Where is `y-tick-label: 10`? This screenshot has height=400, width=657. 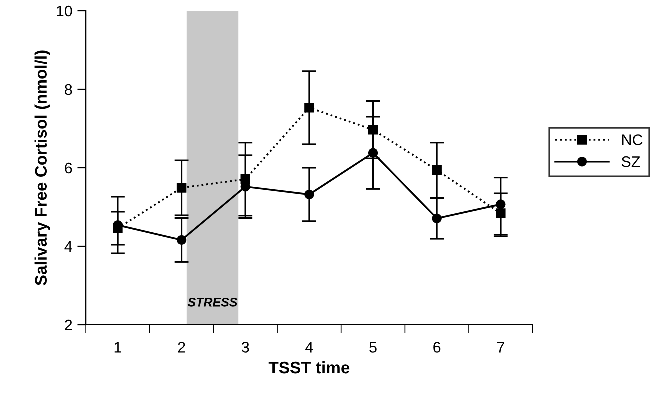 y-tick-label: 10 is located at coordinates (64, 11).